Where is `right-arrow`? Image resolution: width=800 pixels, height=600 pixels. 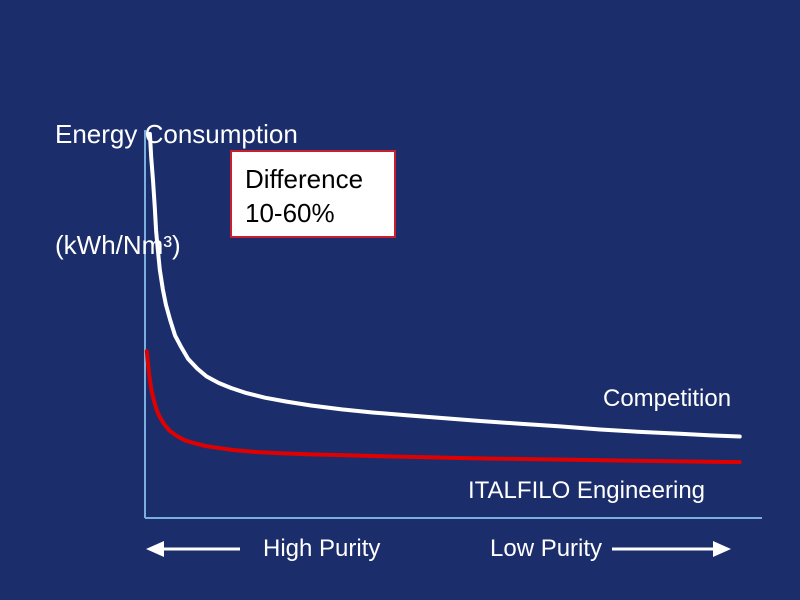
right-arrow is located at coordinates (671, 549).